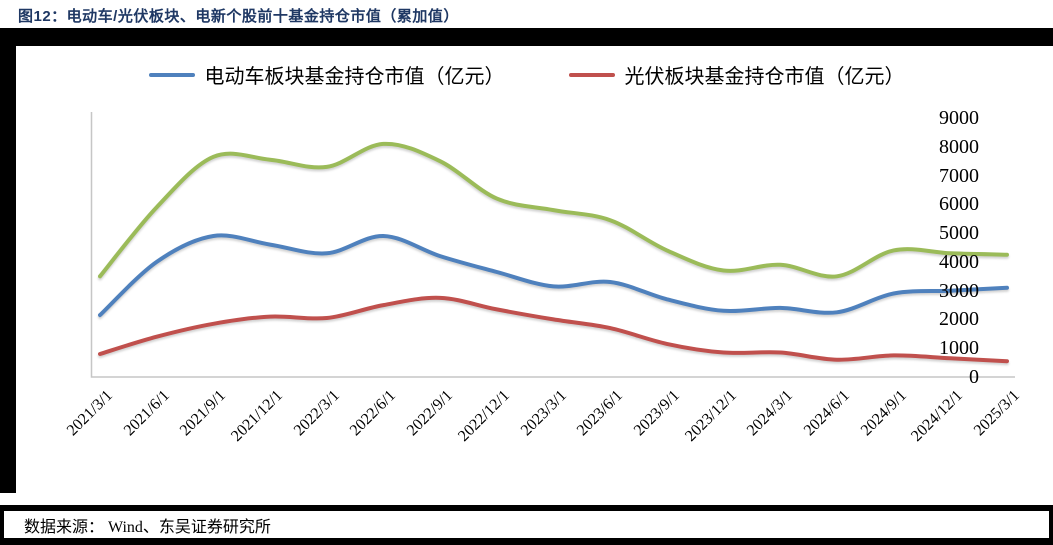  Describe the element at coordinates (354, 77) in the screenshot. I see `legend-label: 电动车板块基金持仓市值（亿元）` at that location.